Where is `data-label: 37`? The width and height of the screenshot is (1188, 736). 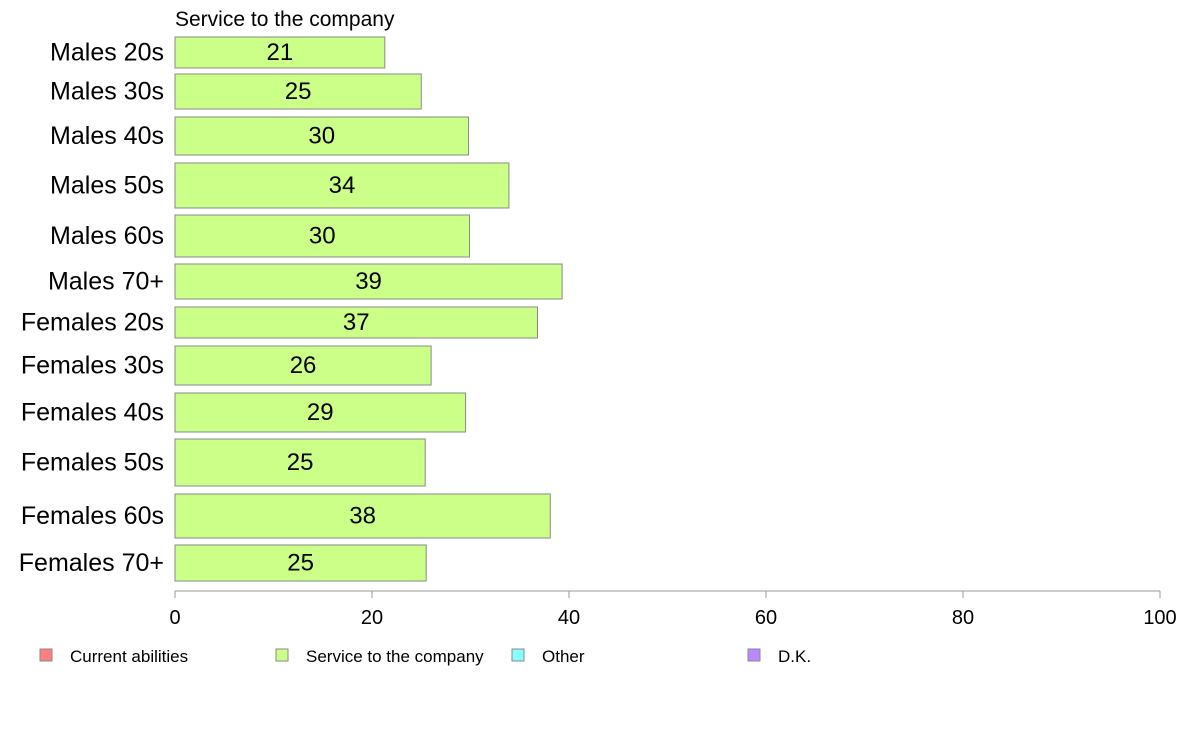
data-label: 37 is located at coordinates (356, 322).